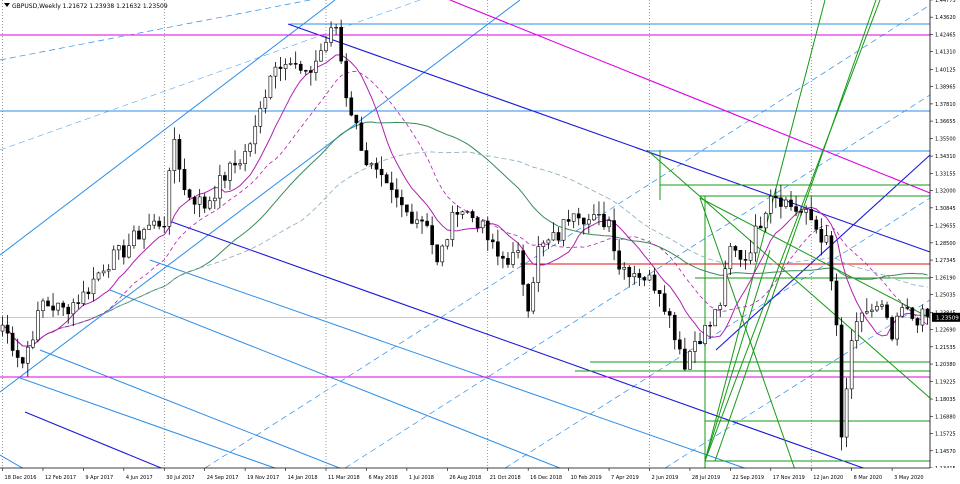 This screenshot has height=484, width=960. I want to click on price-tick-label: 1.15725, so click(945, 435).